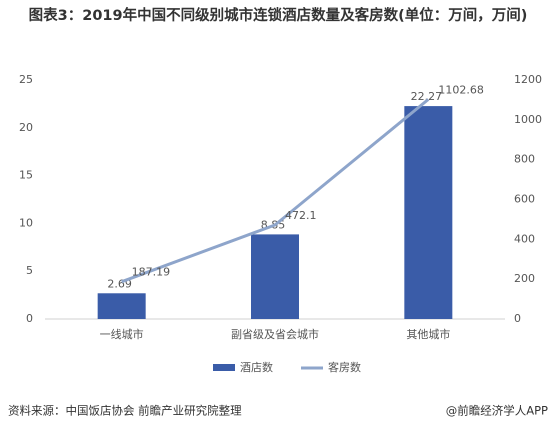  Describe the element at coordinates (517, 318) in the screenshot. I see `y2-tick-label: 0` at that location.